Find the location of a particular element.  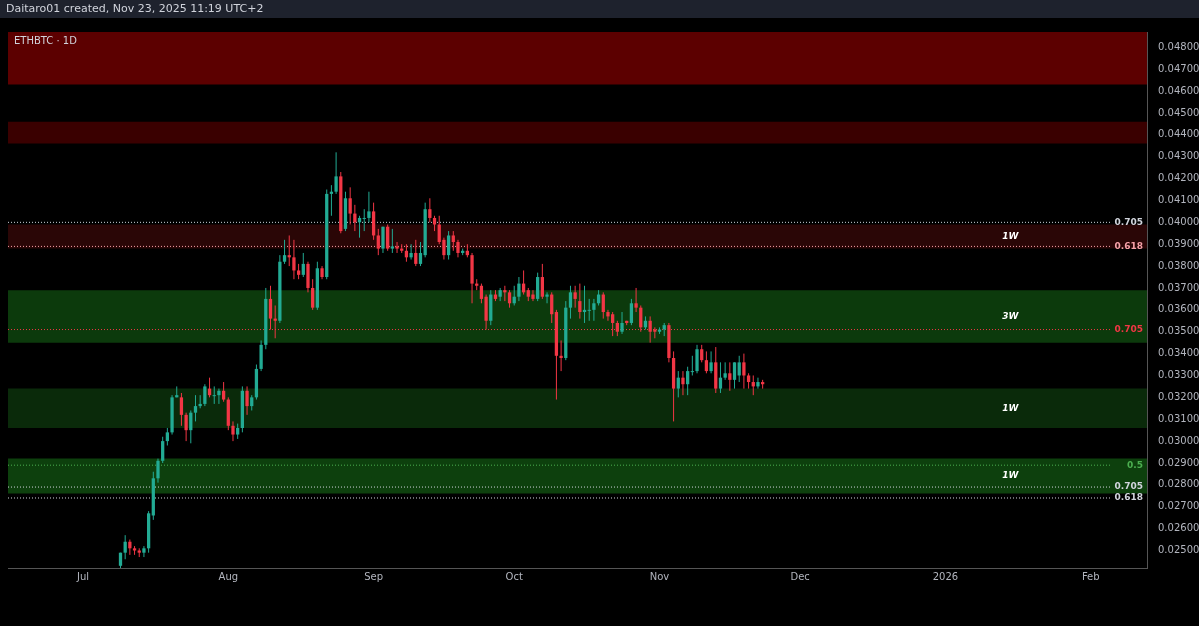

annotation: 0.618 is located at coordinates (1128, 245).